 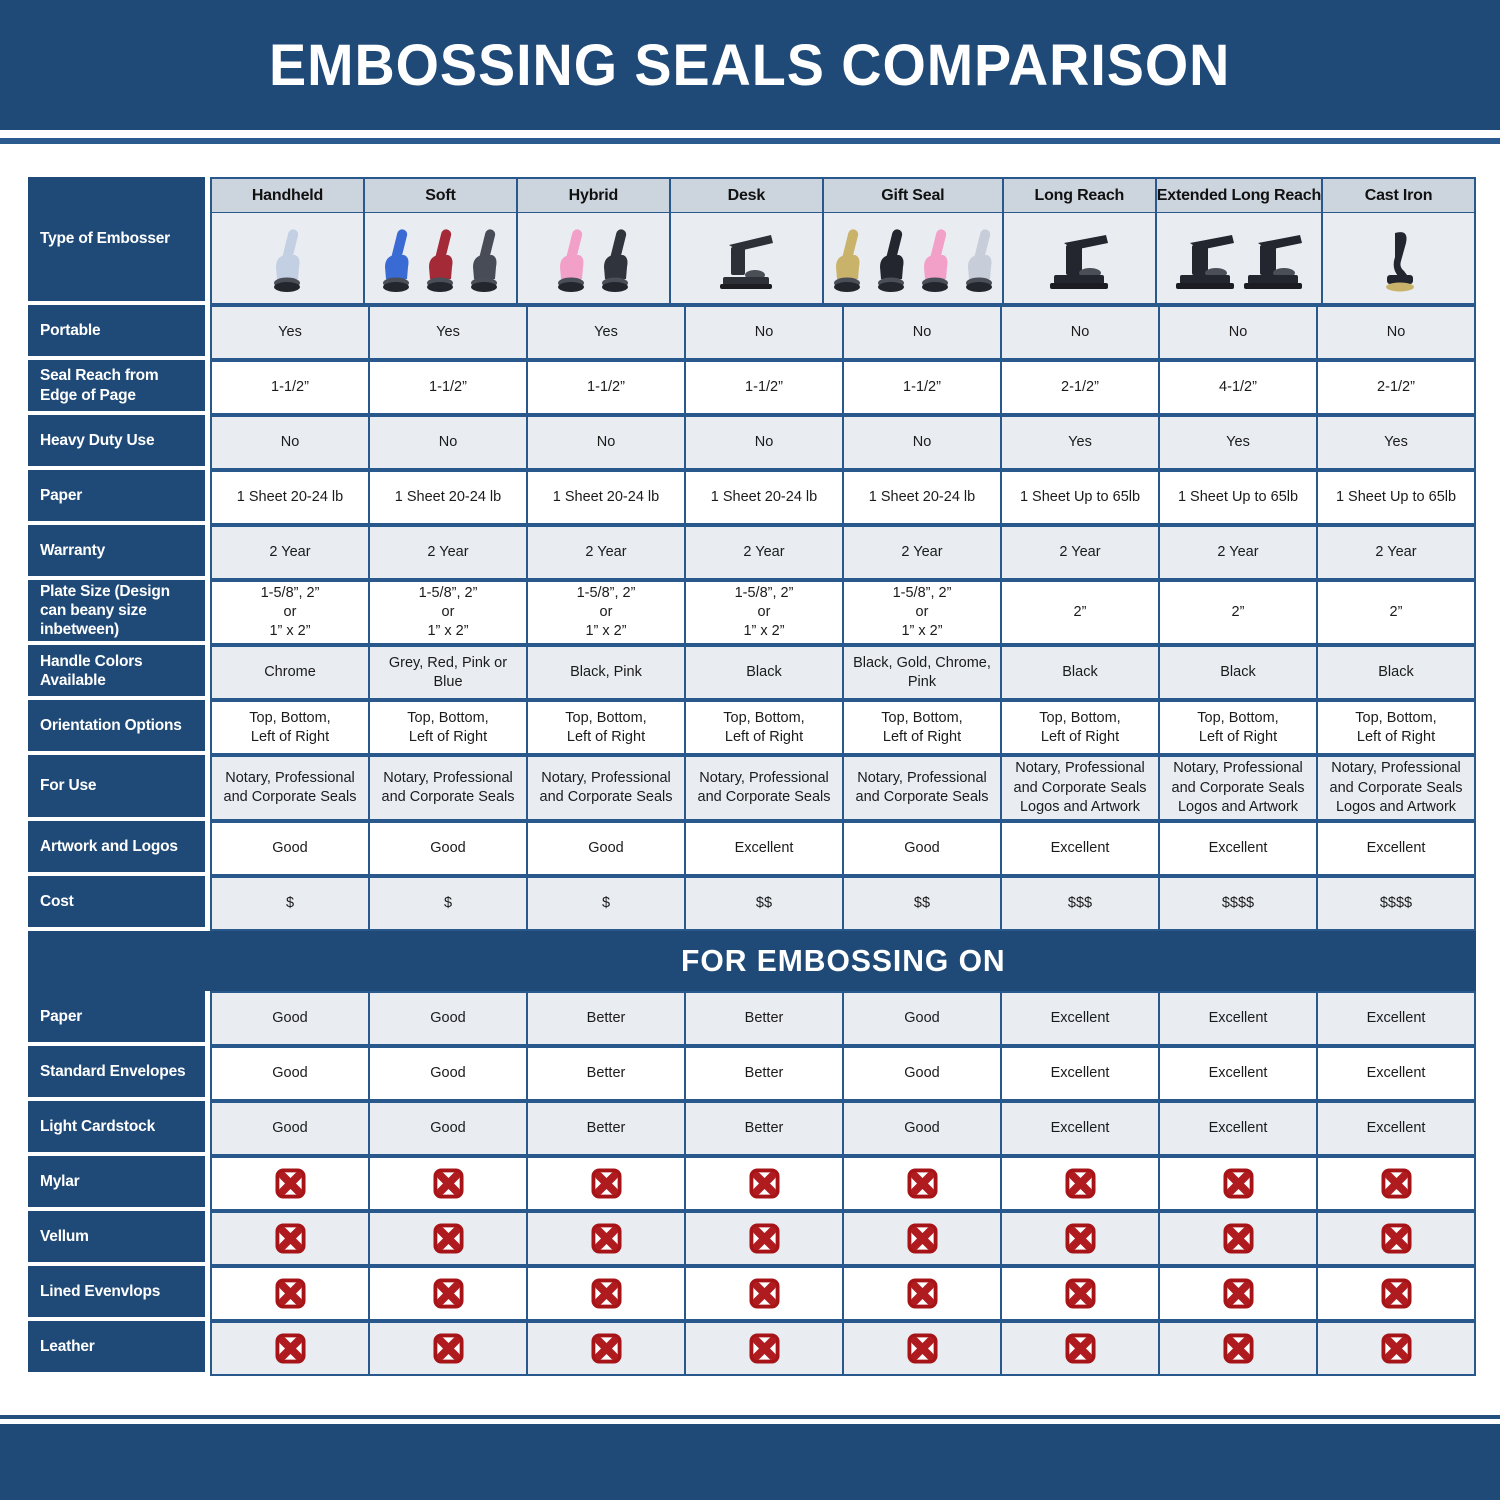 What do you see at coordinates (287, 258) in the screenshot?
I see `handheld-embosser-image` at bounding box center [287, 258].